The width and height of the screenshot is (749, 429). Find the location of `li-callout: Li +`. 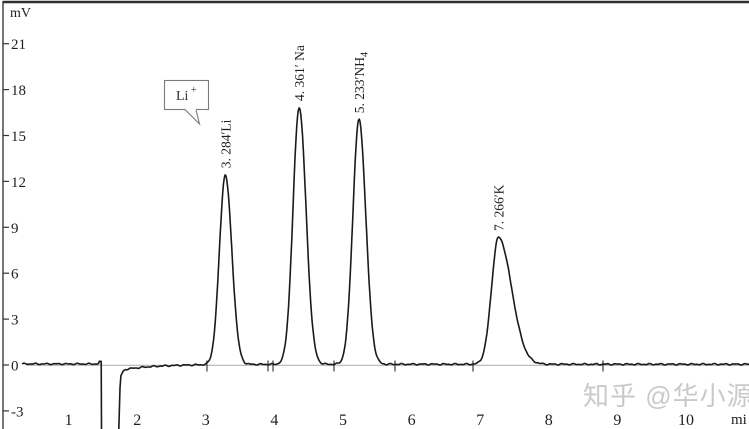

li-callout: Li + is located at coordinates (186, 102).